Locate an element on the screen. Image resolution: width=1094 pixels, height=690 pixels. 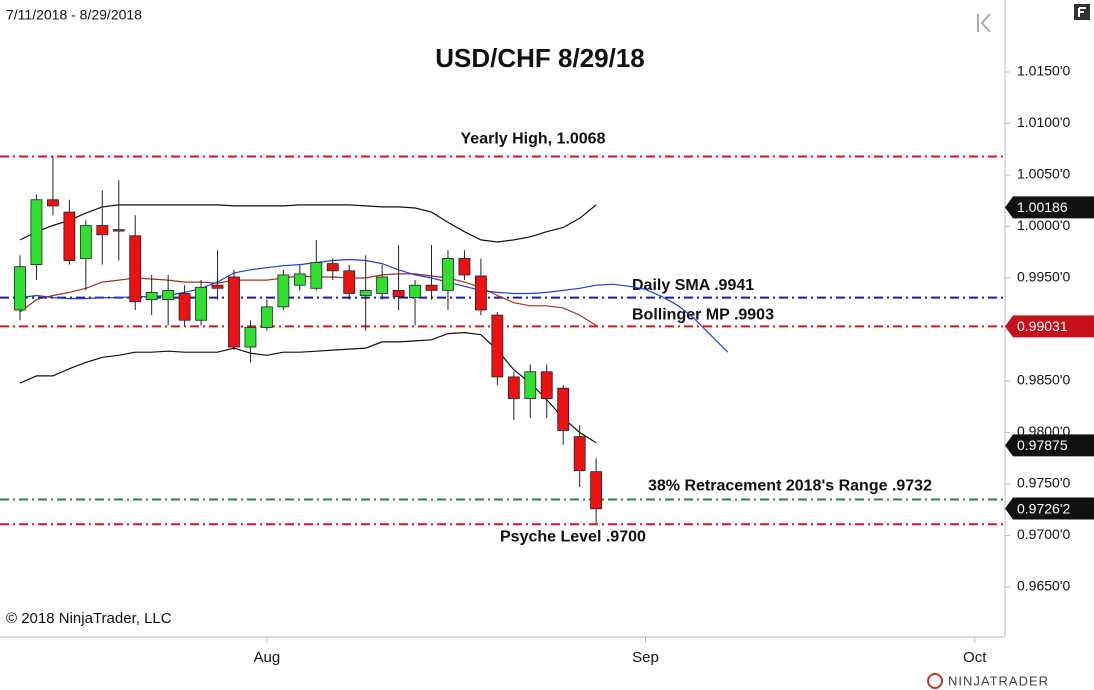
y-tick-label: 1.0000'0 is located at coordinates (1043, 225).